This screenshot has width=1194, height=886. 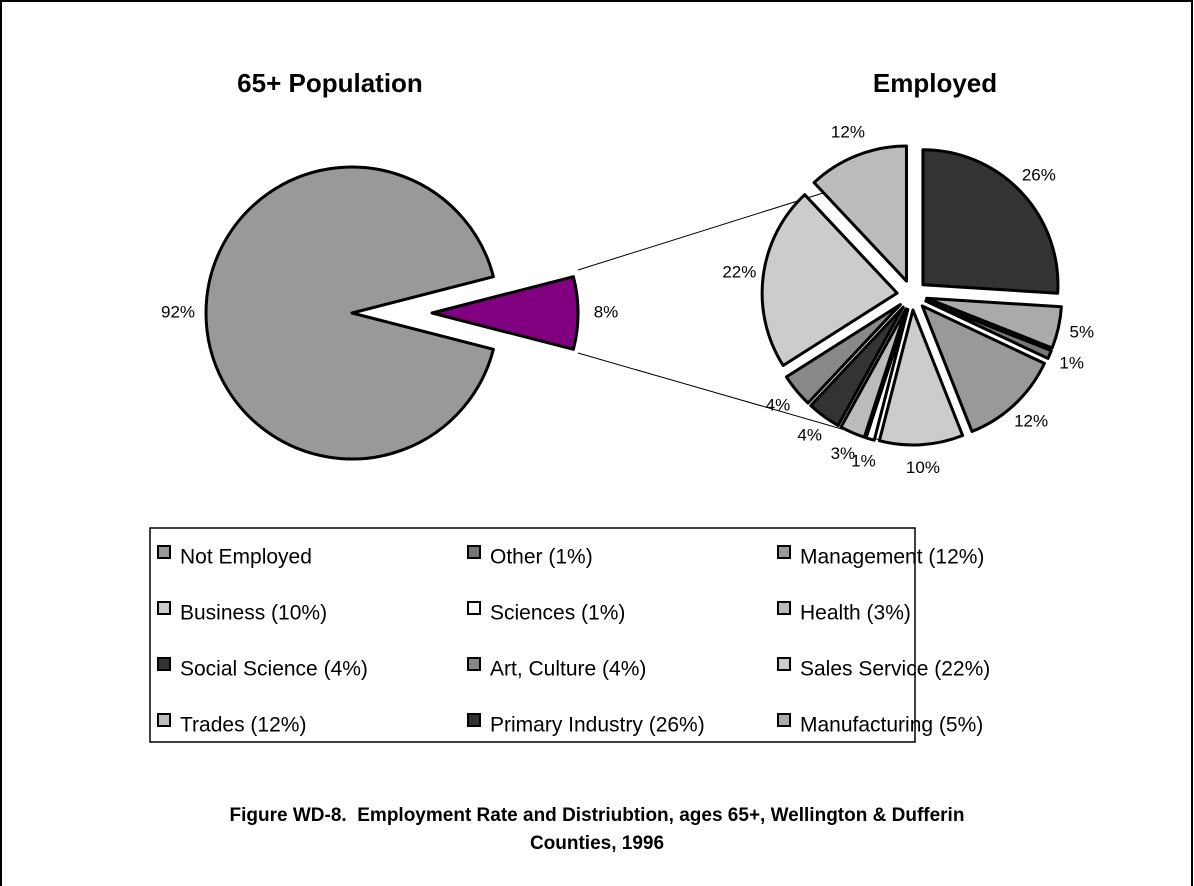 What do you see at coordinates (855, 613) in the screenshot?
I see `legend-label: Health (3%)` at bounding box center [855, 613].